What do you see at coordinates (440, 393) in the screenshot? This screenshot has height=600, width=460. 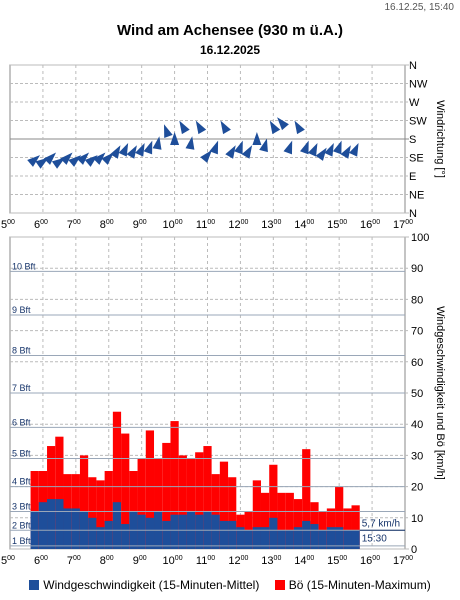 I see `speed-y-label: Windgeschwindigkeit und Bö [km/h]` at bounding box center [440, 393].